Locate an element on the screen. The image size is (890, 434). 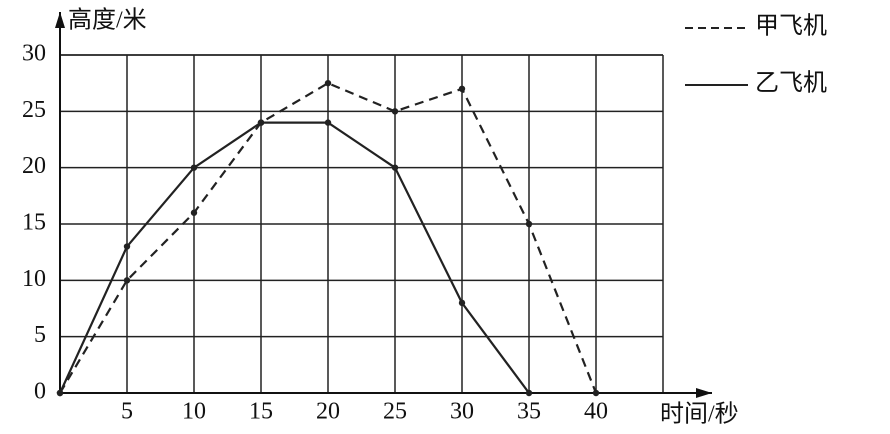
y-tick-label: 5 is located at coordinates (40, 335).